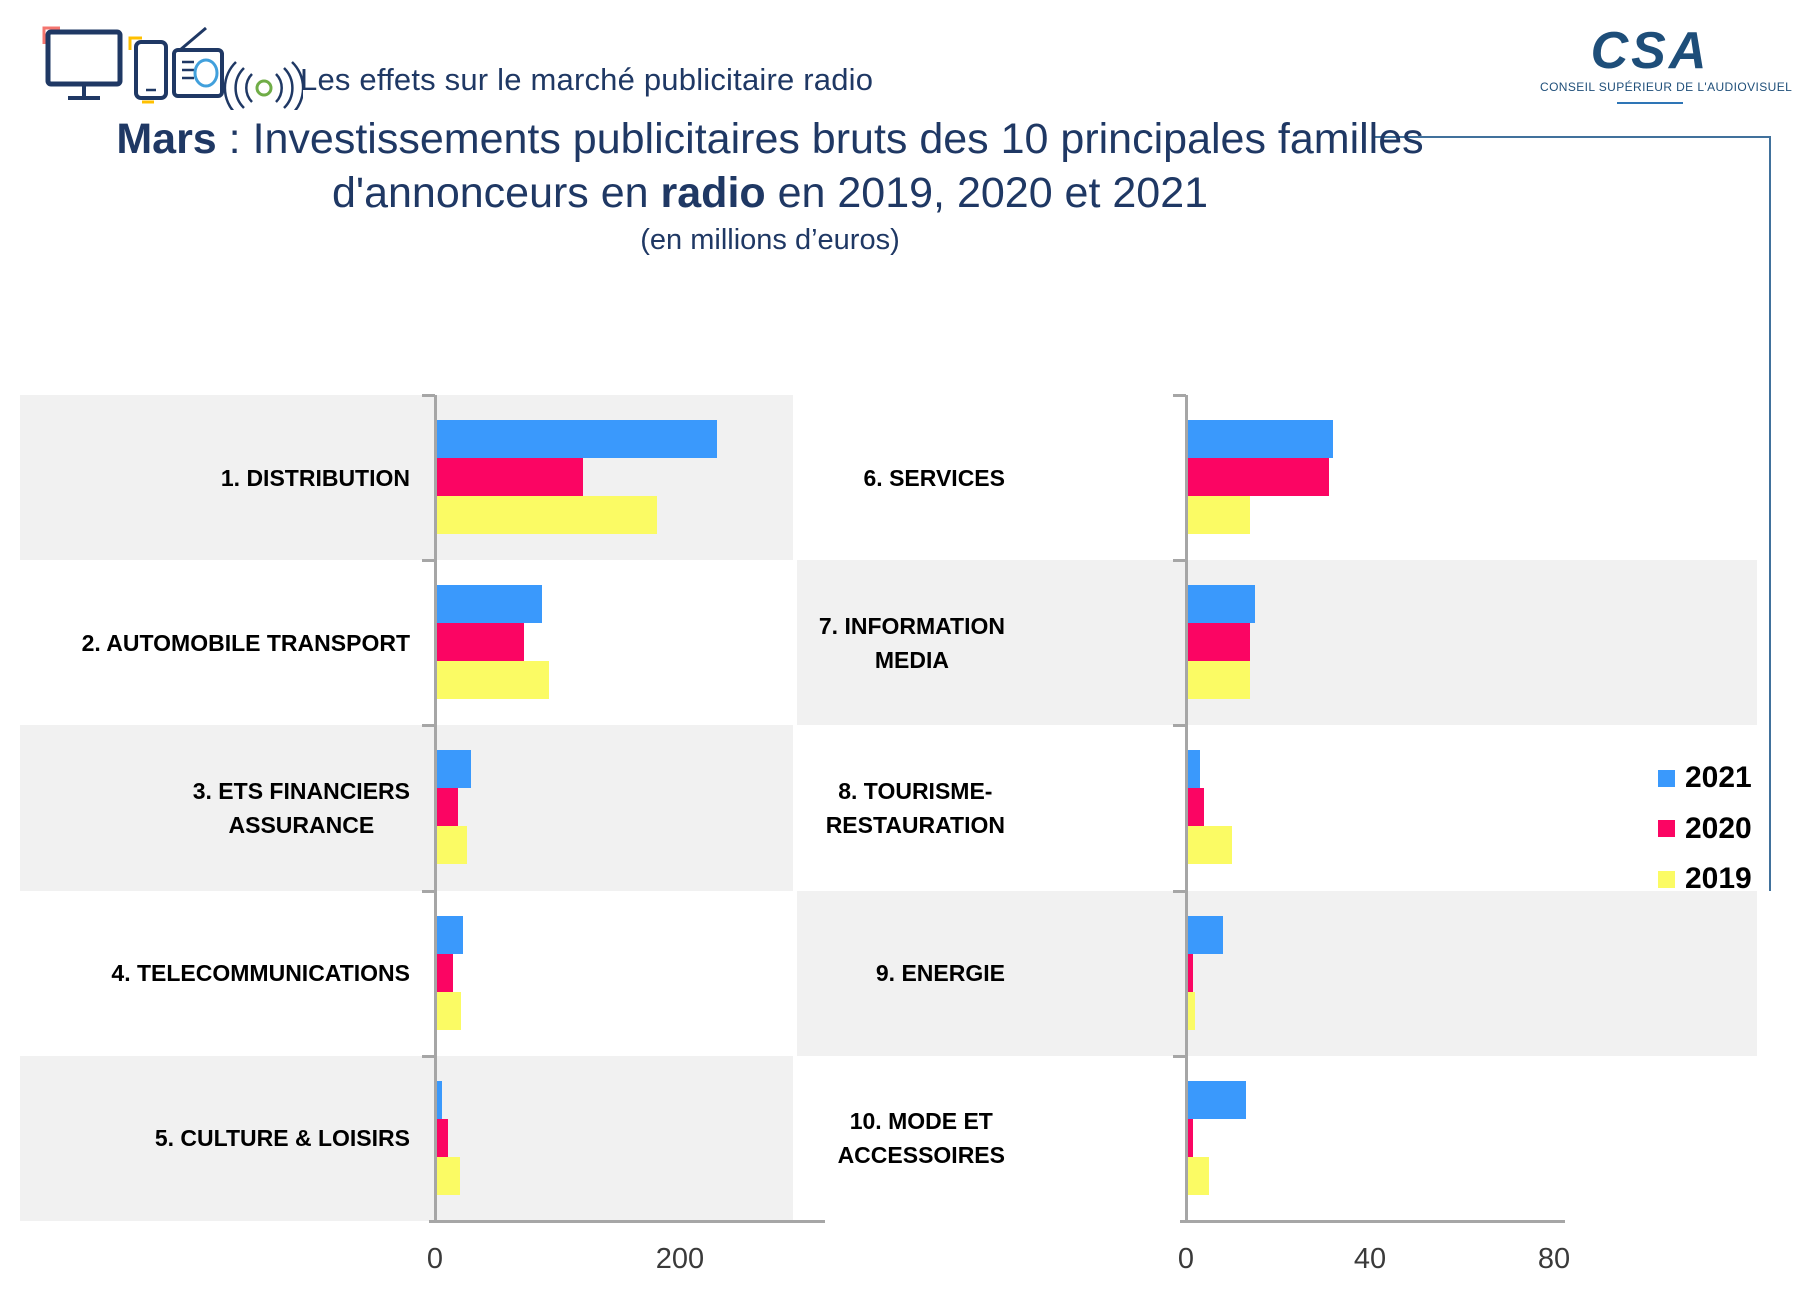  What do you see at coordinates (1277, 643) in the screenshot?
I see `category-band: 7. INFORMATION MEDIA` at bounding box center [1277, 643].